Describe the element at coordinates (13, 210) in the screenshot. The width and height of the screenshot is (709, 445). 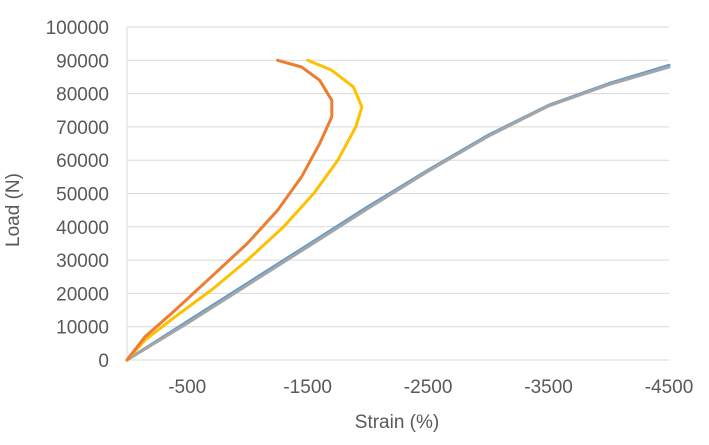
I see `y-axis-title: Load (N)` at that location.